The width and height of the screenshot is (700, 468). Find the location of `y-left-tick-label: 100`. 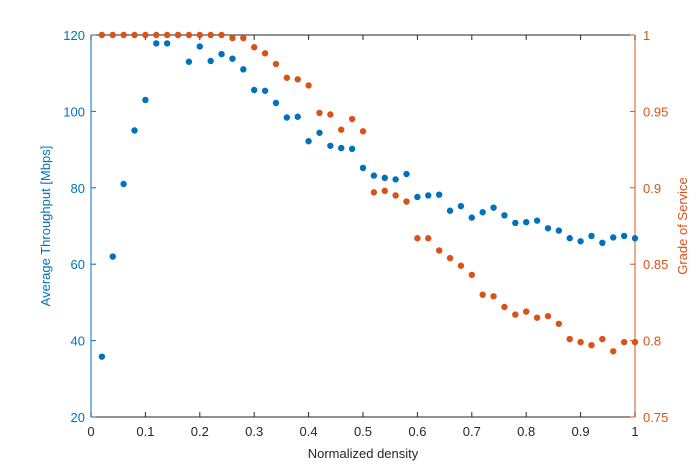

y-left-tick-label: 100 is located at coordinates (74, 111).